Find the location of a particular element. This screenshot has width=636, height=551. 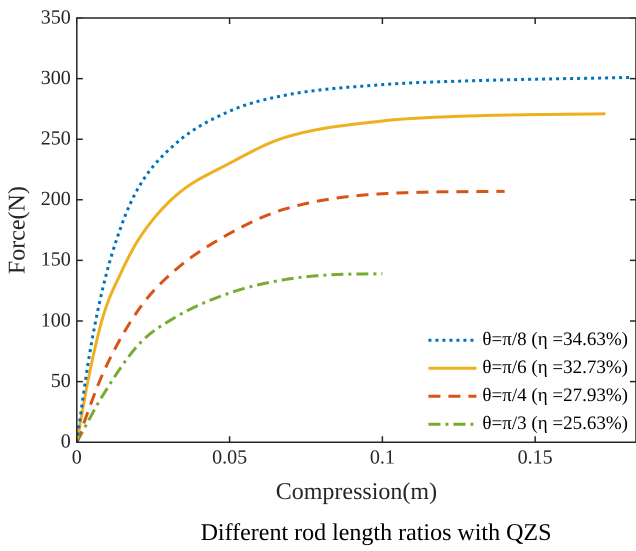

y-axis-title: Force(N) is located at coordinates (17, 230).